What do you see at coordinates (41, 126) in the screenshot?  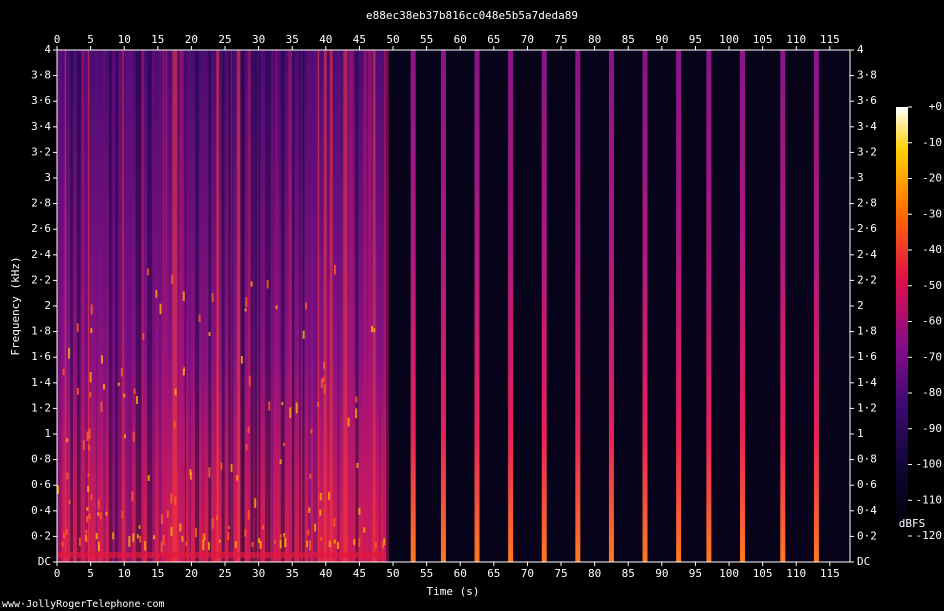 I see `y-tick-label: 3·4` at bounding box center [41, 126].